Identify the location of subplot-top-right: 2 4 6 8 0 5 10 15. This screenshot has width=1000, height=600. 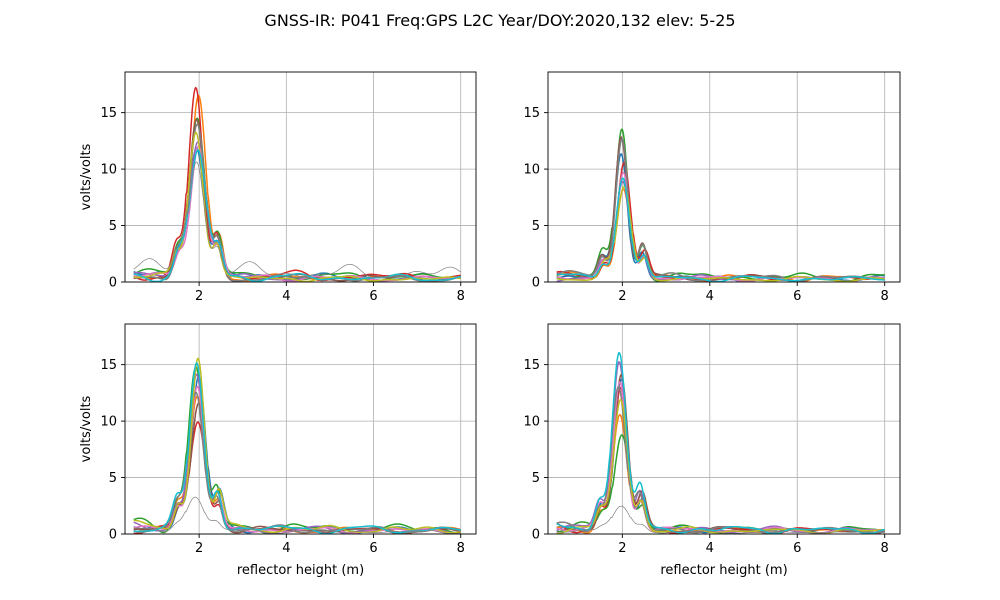
(712, 187).